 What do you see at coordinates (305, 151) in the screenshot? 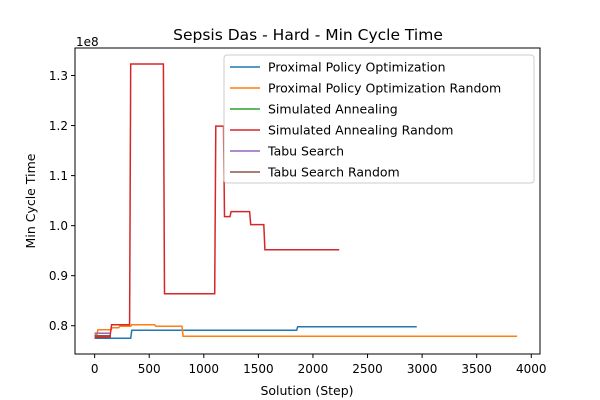
I see `legend-label-4: Tabu Search` at bounding box center [305, 151].